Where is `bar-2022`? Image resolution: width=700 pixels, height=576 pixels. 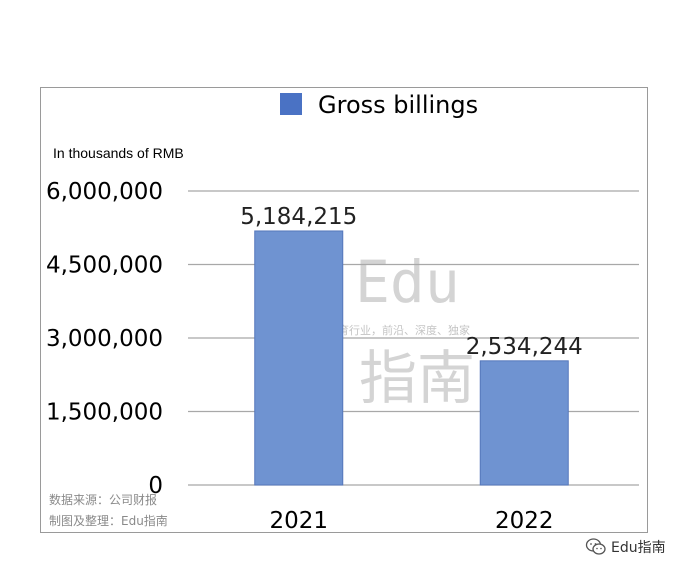 bar-2022 is located at coordinates (524, 423).